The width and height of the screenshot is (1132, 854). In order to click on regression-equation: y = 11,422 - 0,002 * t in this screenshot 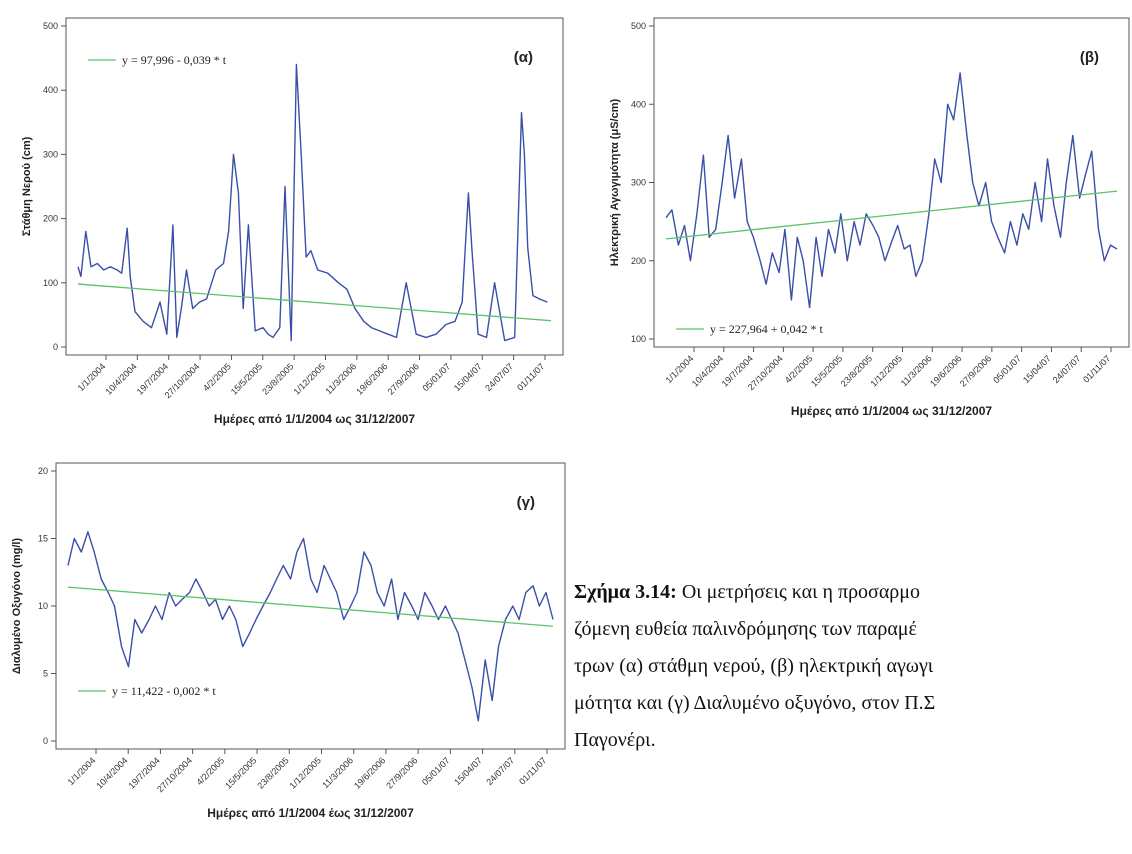, I will do `click(164, 691)`.